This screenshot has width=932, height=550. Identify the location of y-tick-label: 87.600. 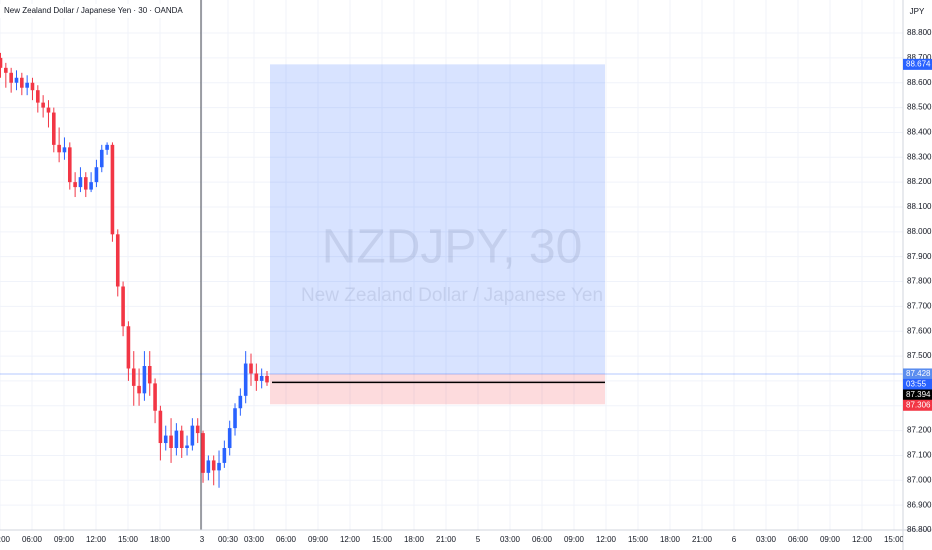
(919, 330).